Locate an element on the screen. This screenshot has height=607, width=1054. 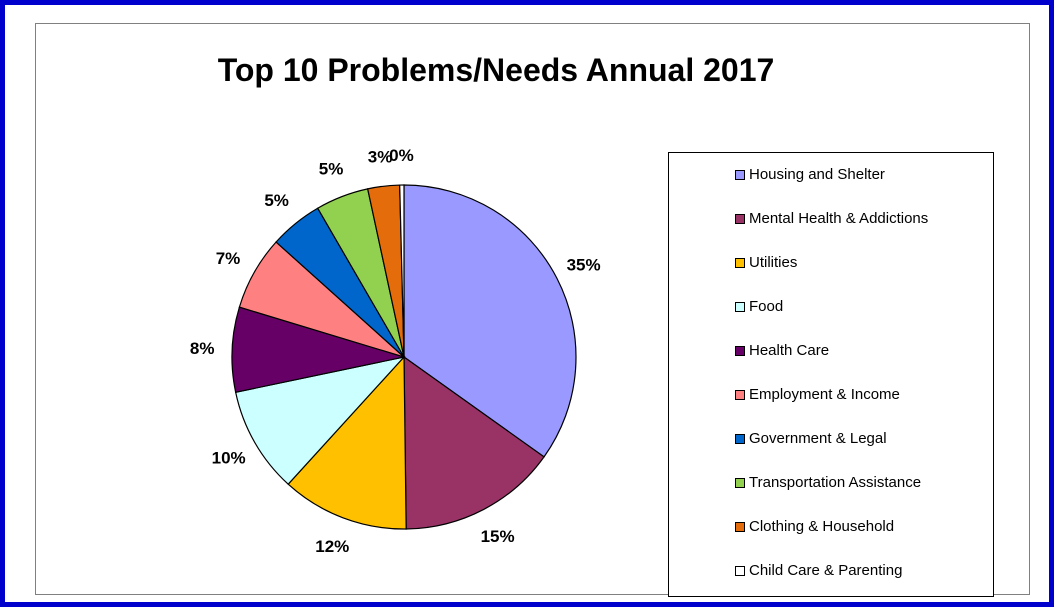
legend-item-government-and-legal: Government & Legal is located at coordinates (811, 438).